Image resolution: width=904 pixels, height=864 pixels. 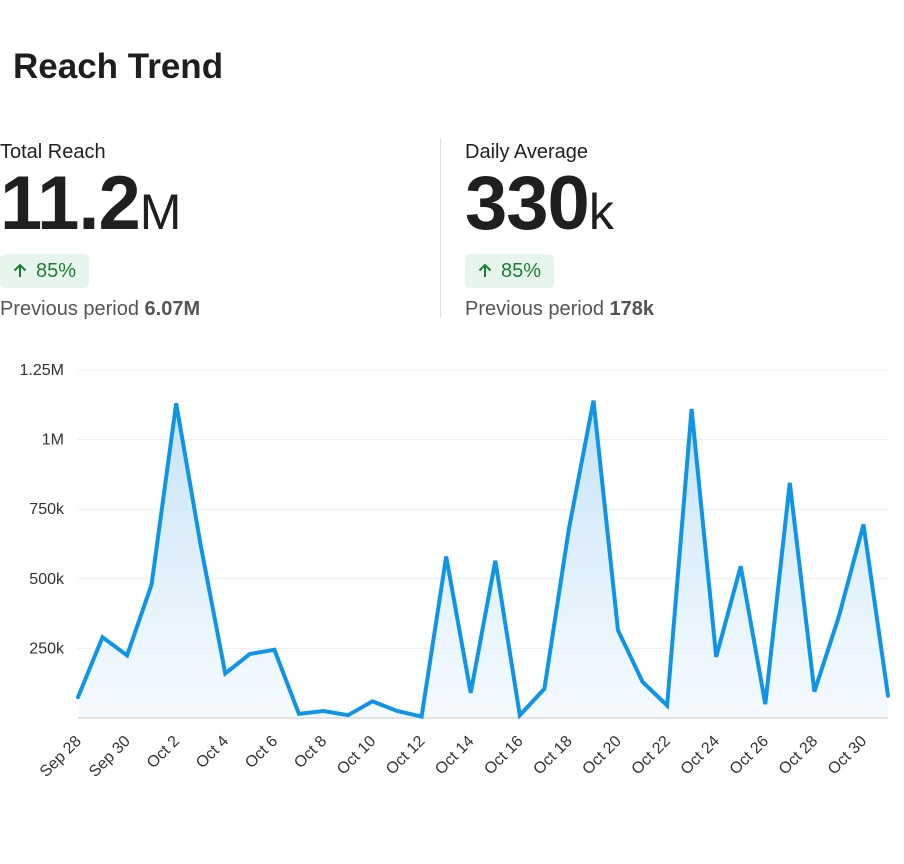 I want to click on total-reach-label: Total Reach, so click(x=53, y=152).